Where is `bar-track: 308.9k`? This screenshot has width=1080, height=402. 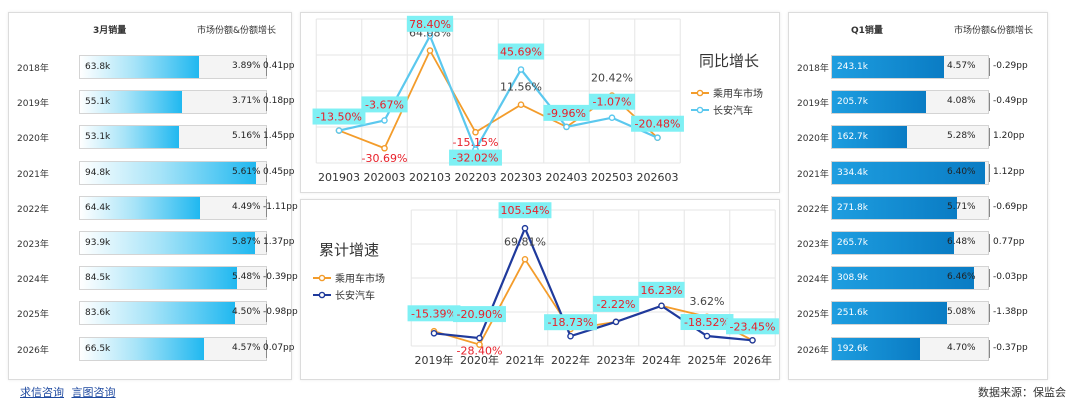 bar-track: 308.9k is located at coordinates (910, 278).